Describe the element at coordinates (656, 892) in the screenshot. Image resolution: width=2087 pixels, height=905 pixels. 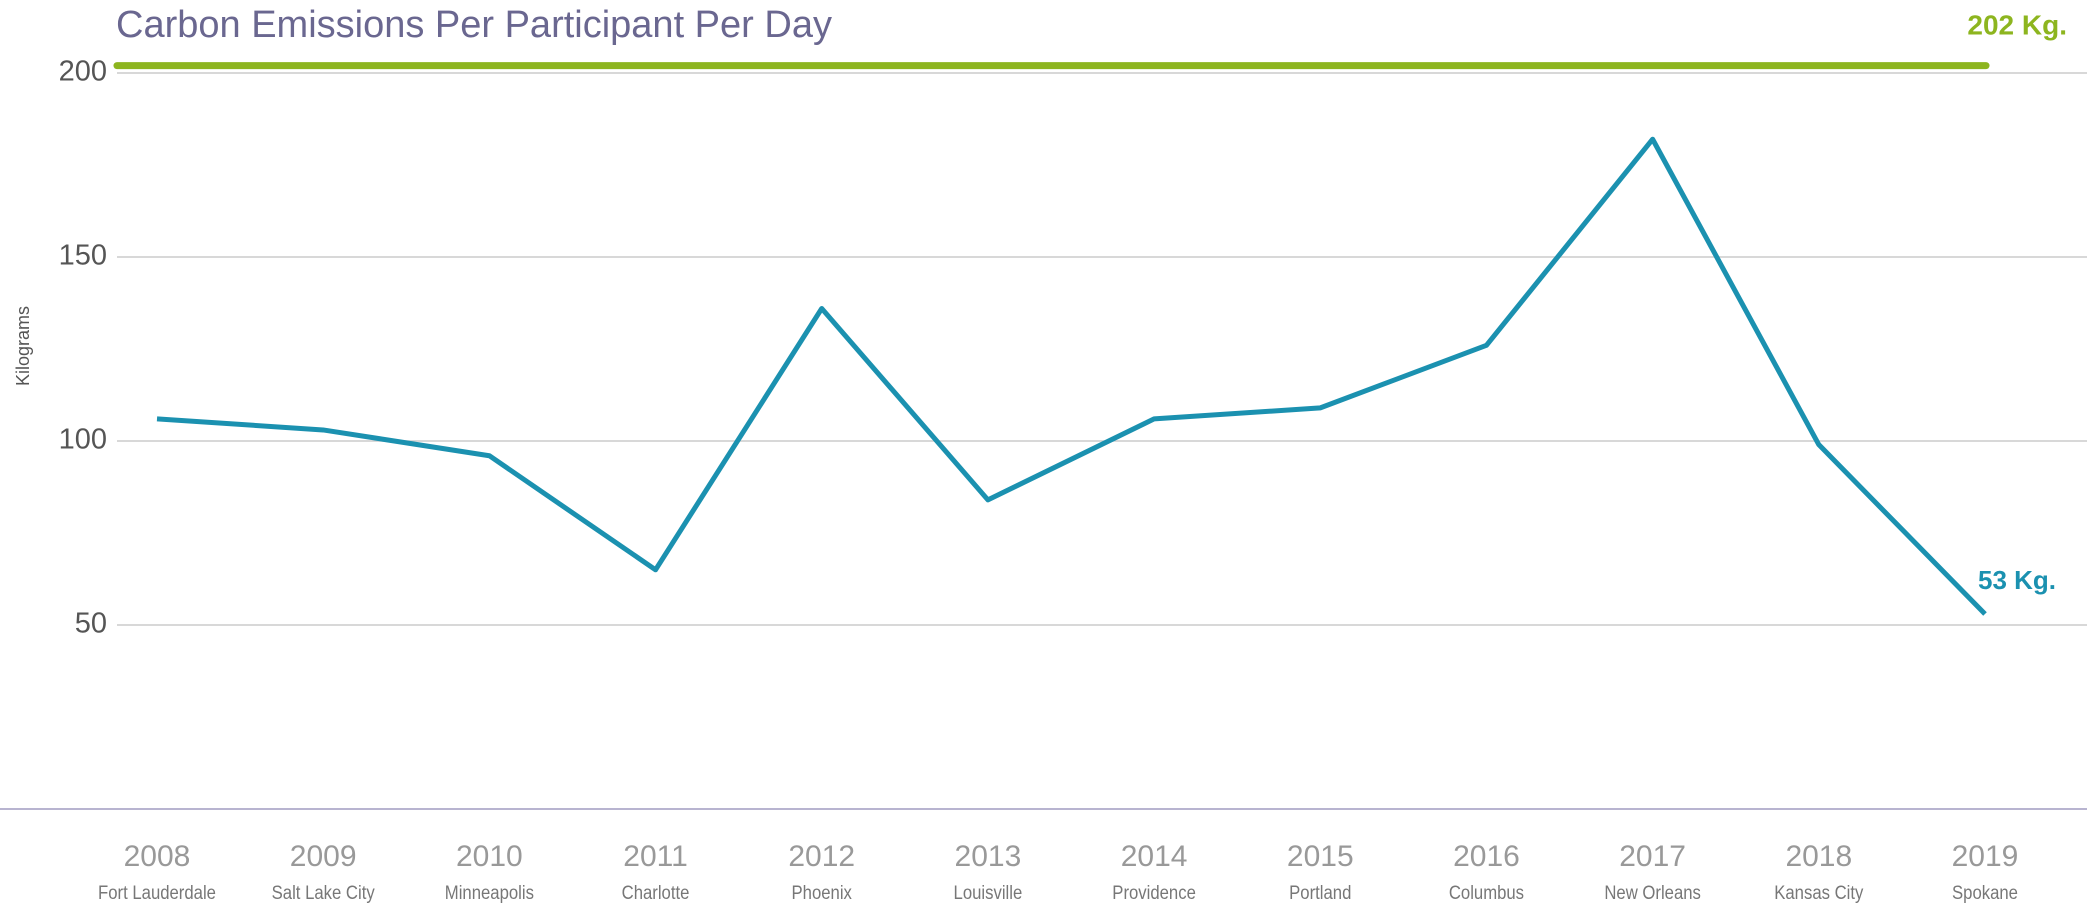
I see `city-label: Charlotte` at that location.